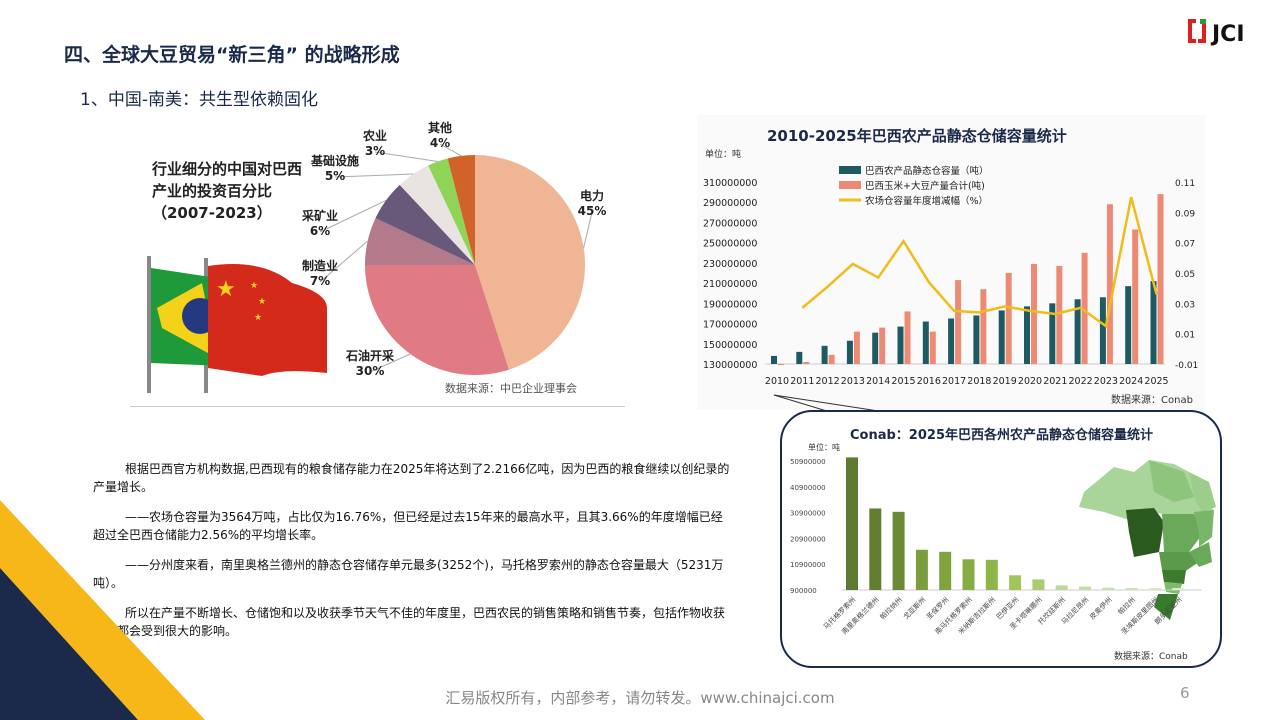 The height and width of the screenshot is (720, 1280). Describe the element at coordinates (979, 381) in the screenshot. I see `x-tick-label: 2018` at that location.